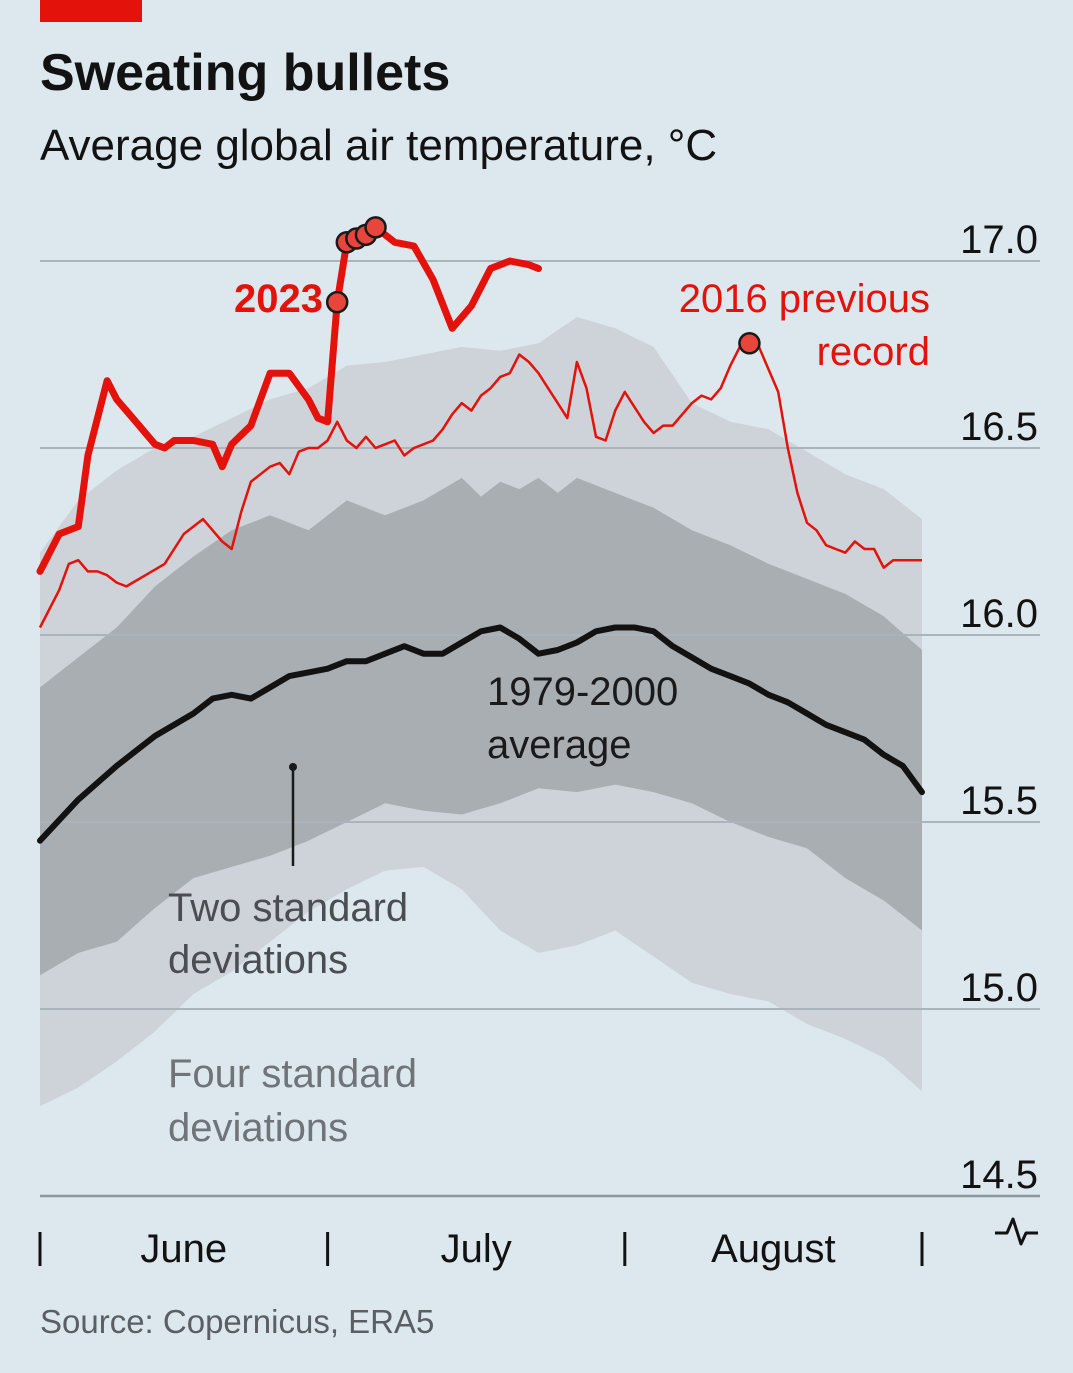 The width and height of the screenshot is (1073, 1373). I want to click on y-tick-label: 14.5, so click(999, 1175).